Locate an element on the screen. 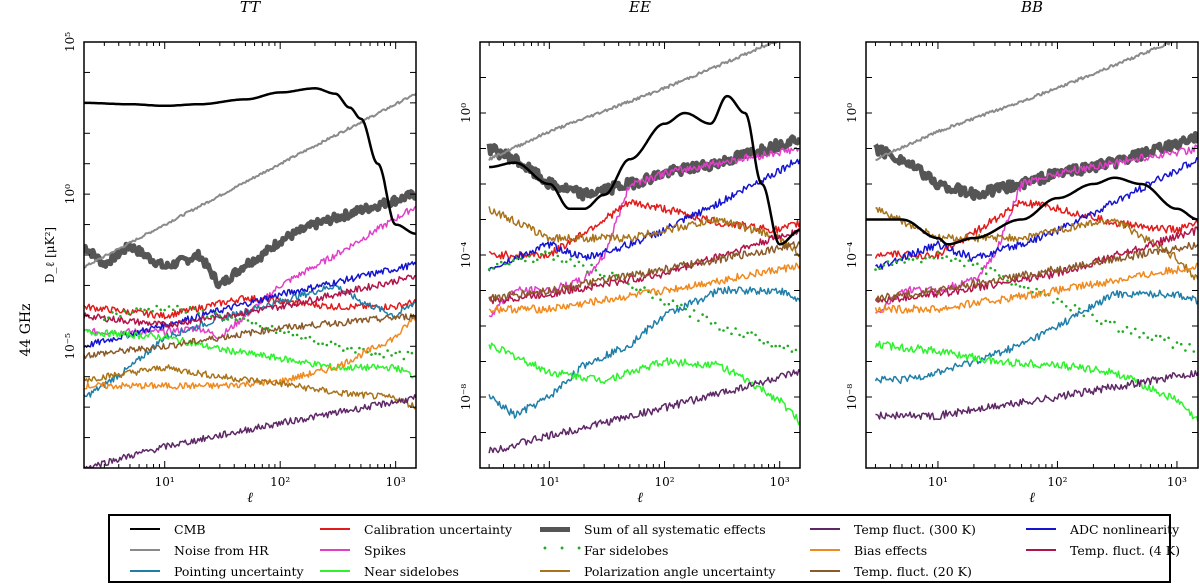 The width and height of the screenshot is (1200, 588). x-tick-label: 10² is located at coordinates (664, 482).